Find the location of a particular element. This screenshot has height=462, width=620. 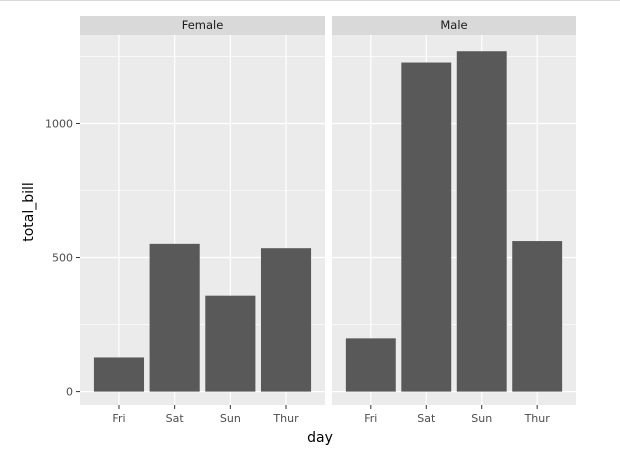

y-tick-label: 1000 is located at coordinates (59, 123).